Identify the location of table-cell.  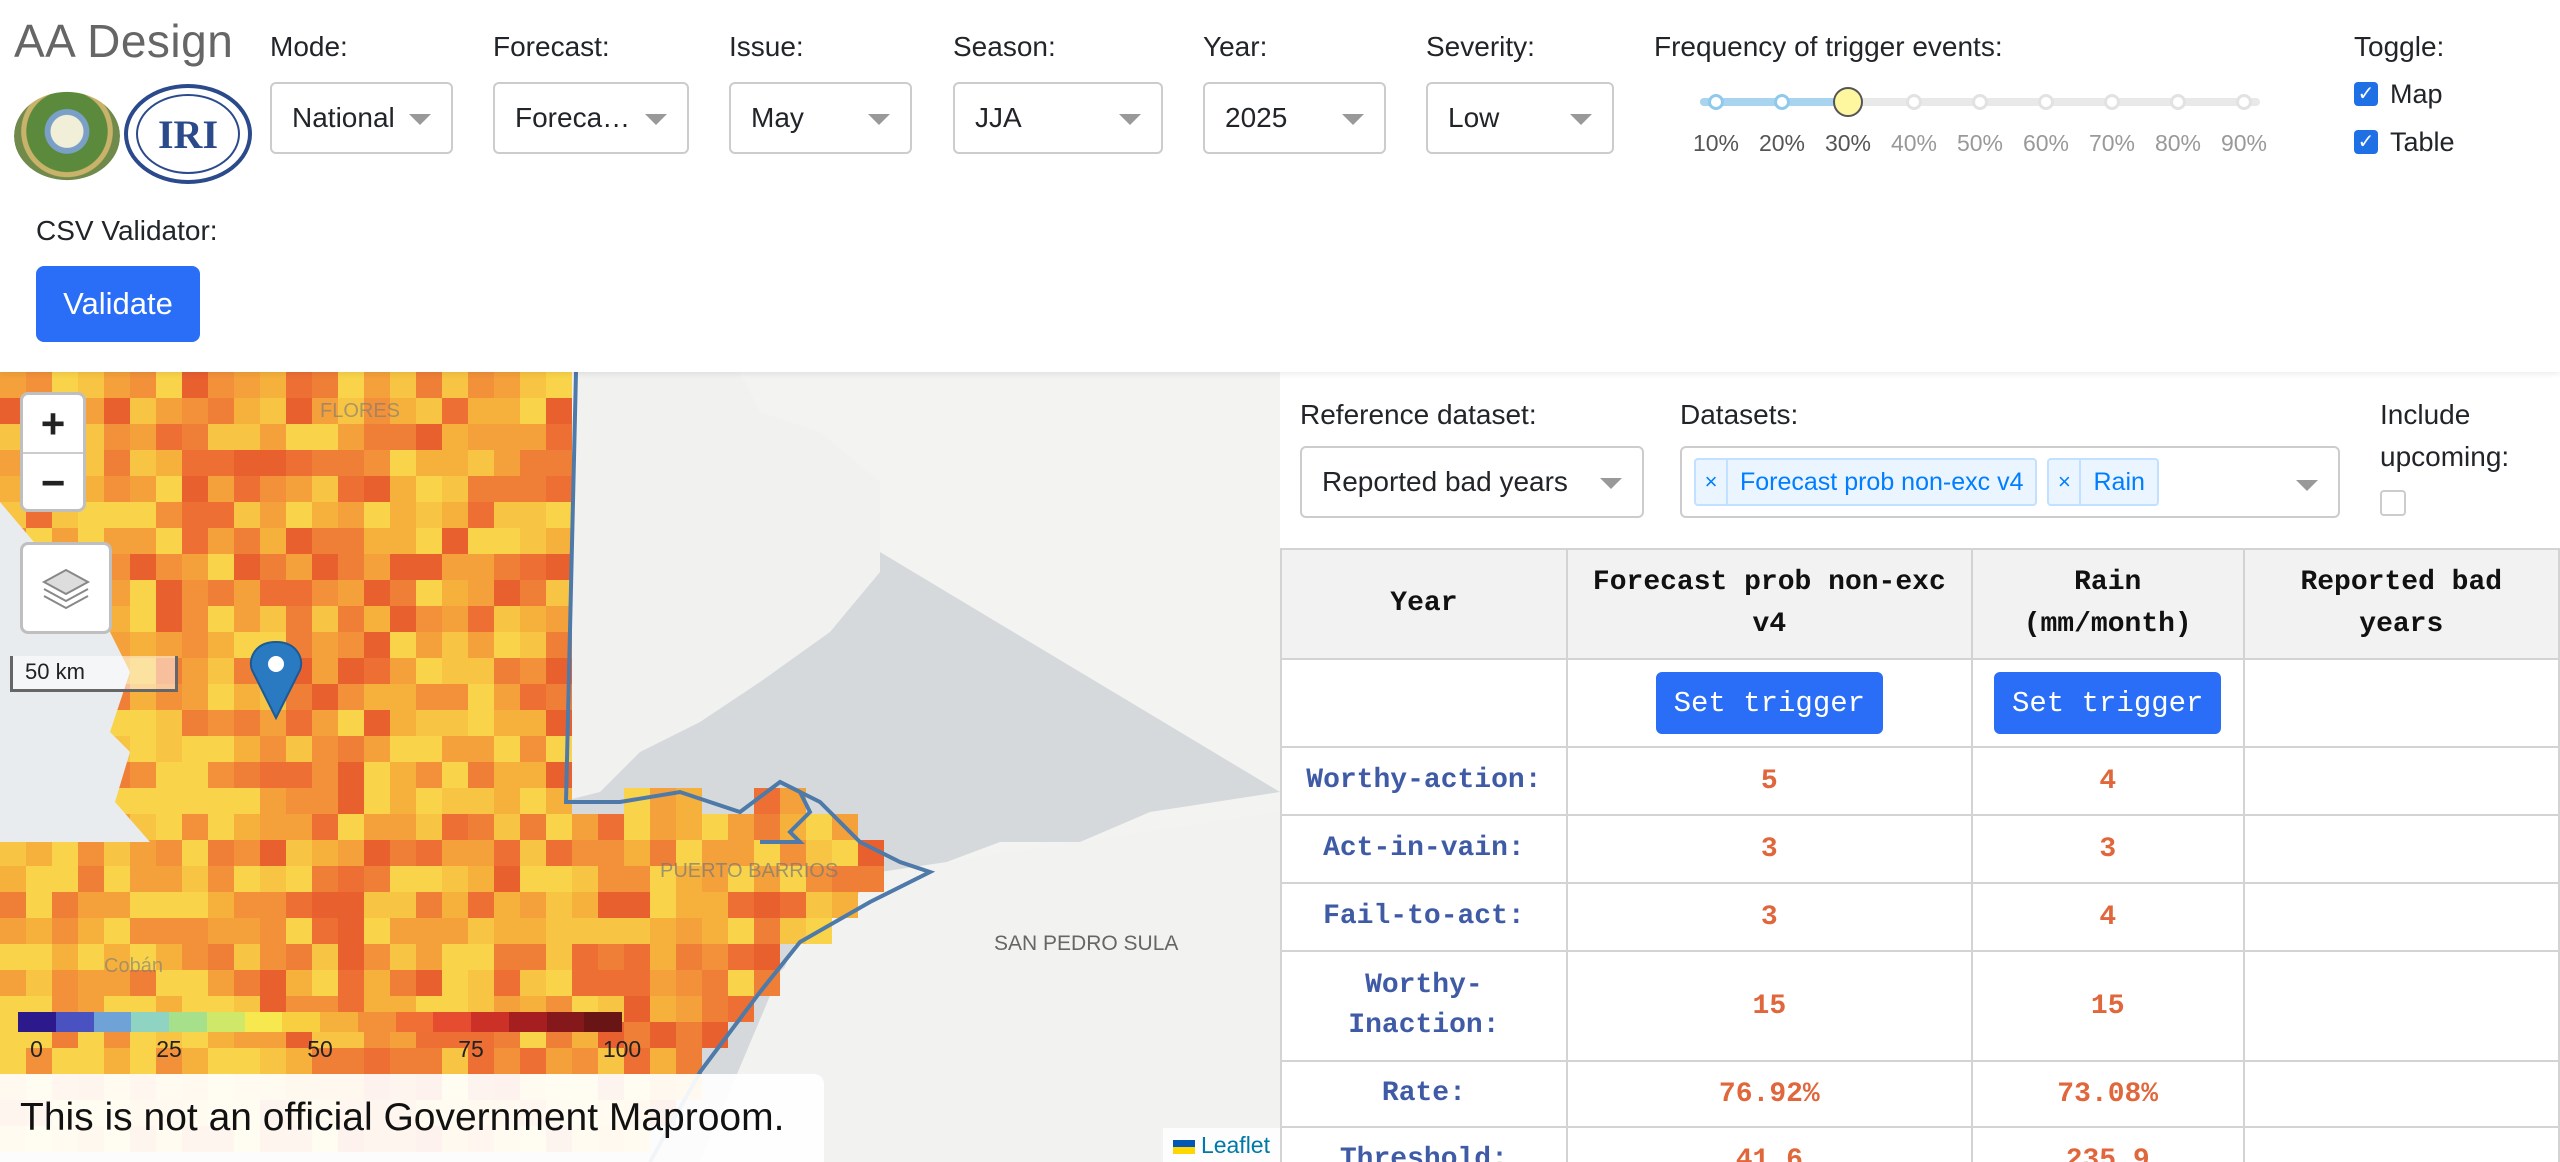
(1424, 703).